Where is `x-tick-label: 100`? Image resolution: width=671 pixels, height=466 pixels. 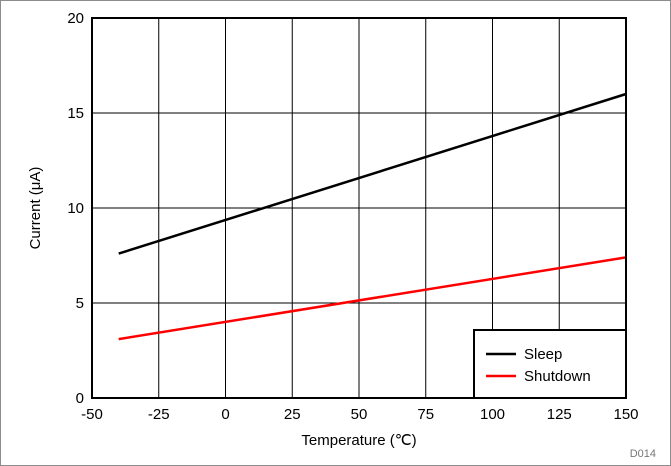
x-tick-label: 100 is located at coordinates (492, 414).